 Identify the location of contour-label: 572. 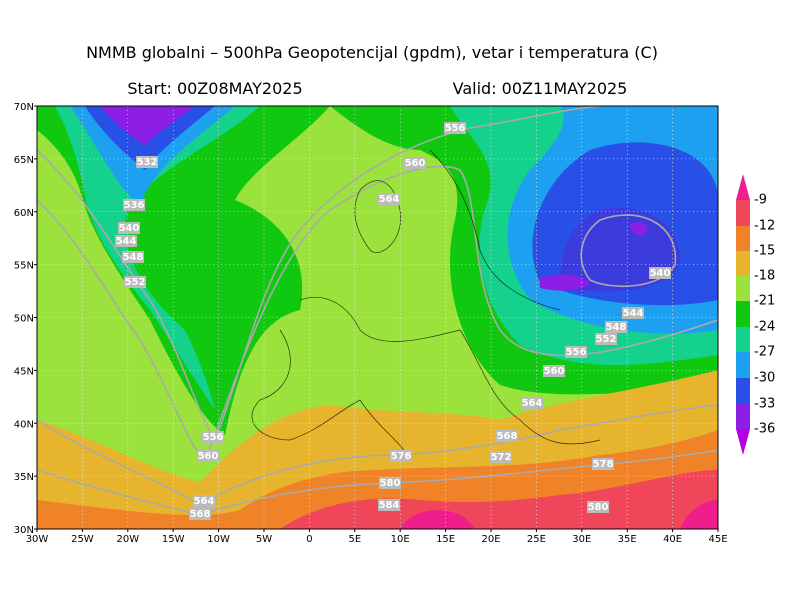
(501, 457).